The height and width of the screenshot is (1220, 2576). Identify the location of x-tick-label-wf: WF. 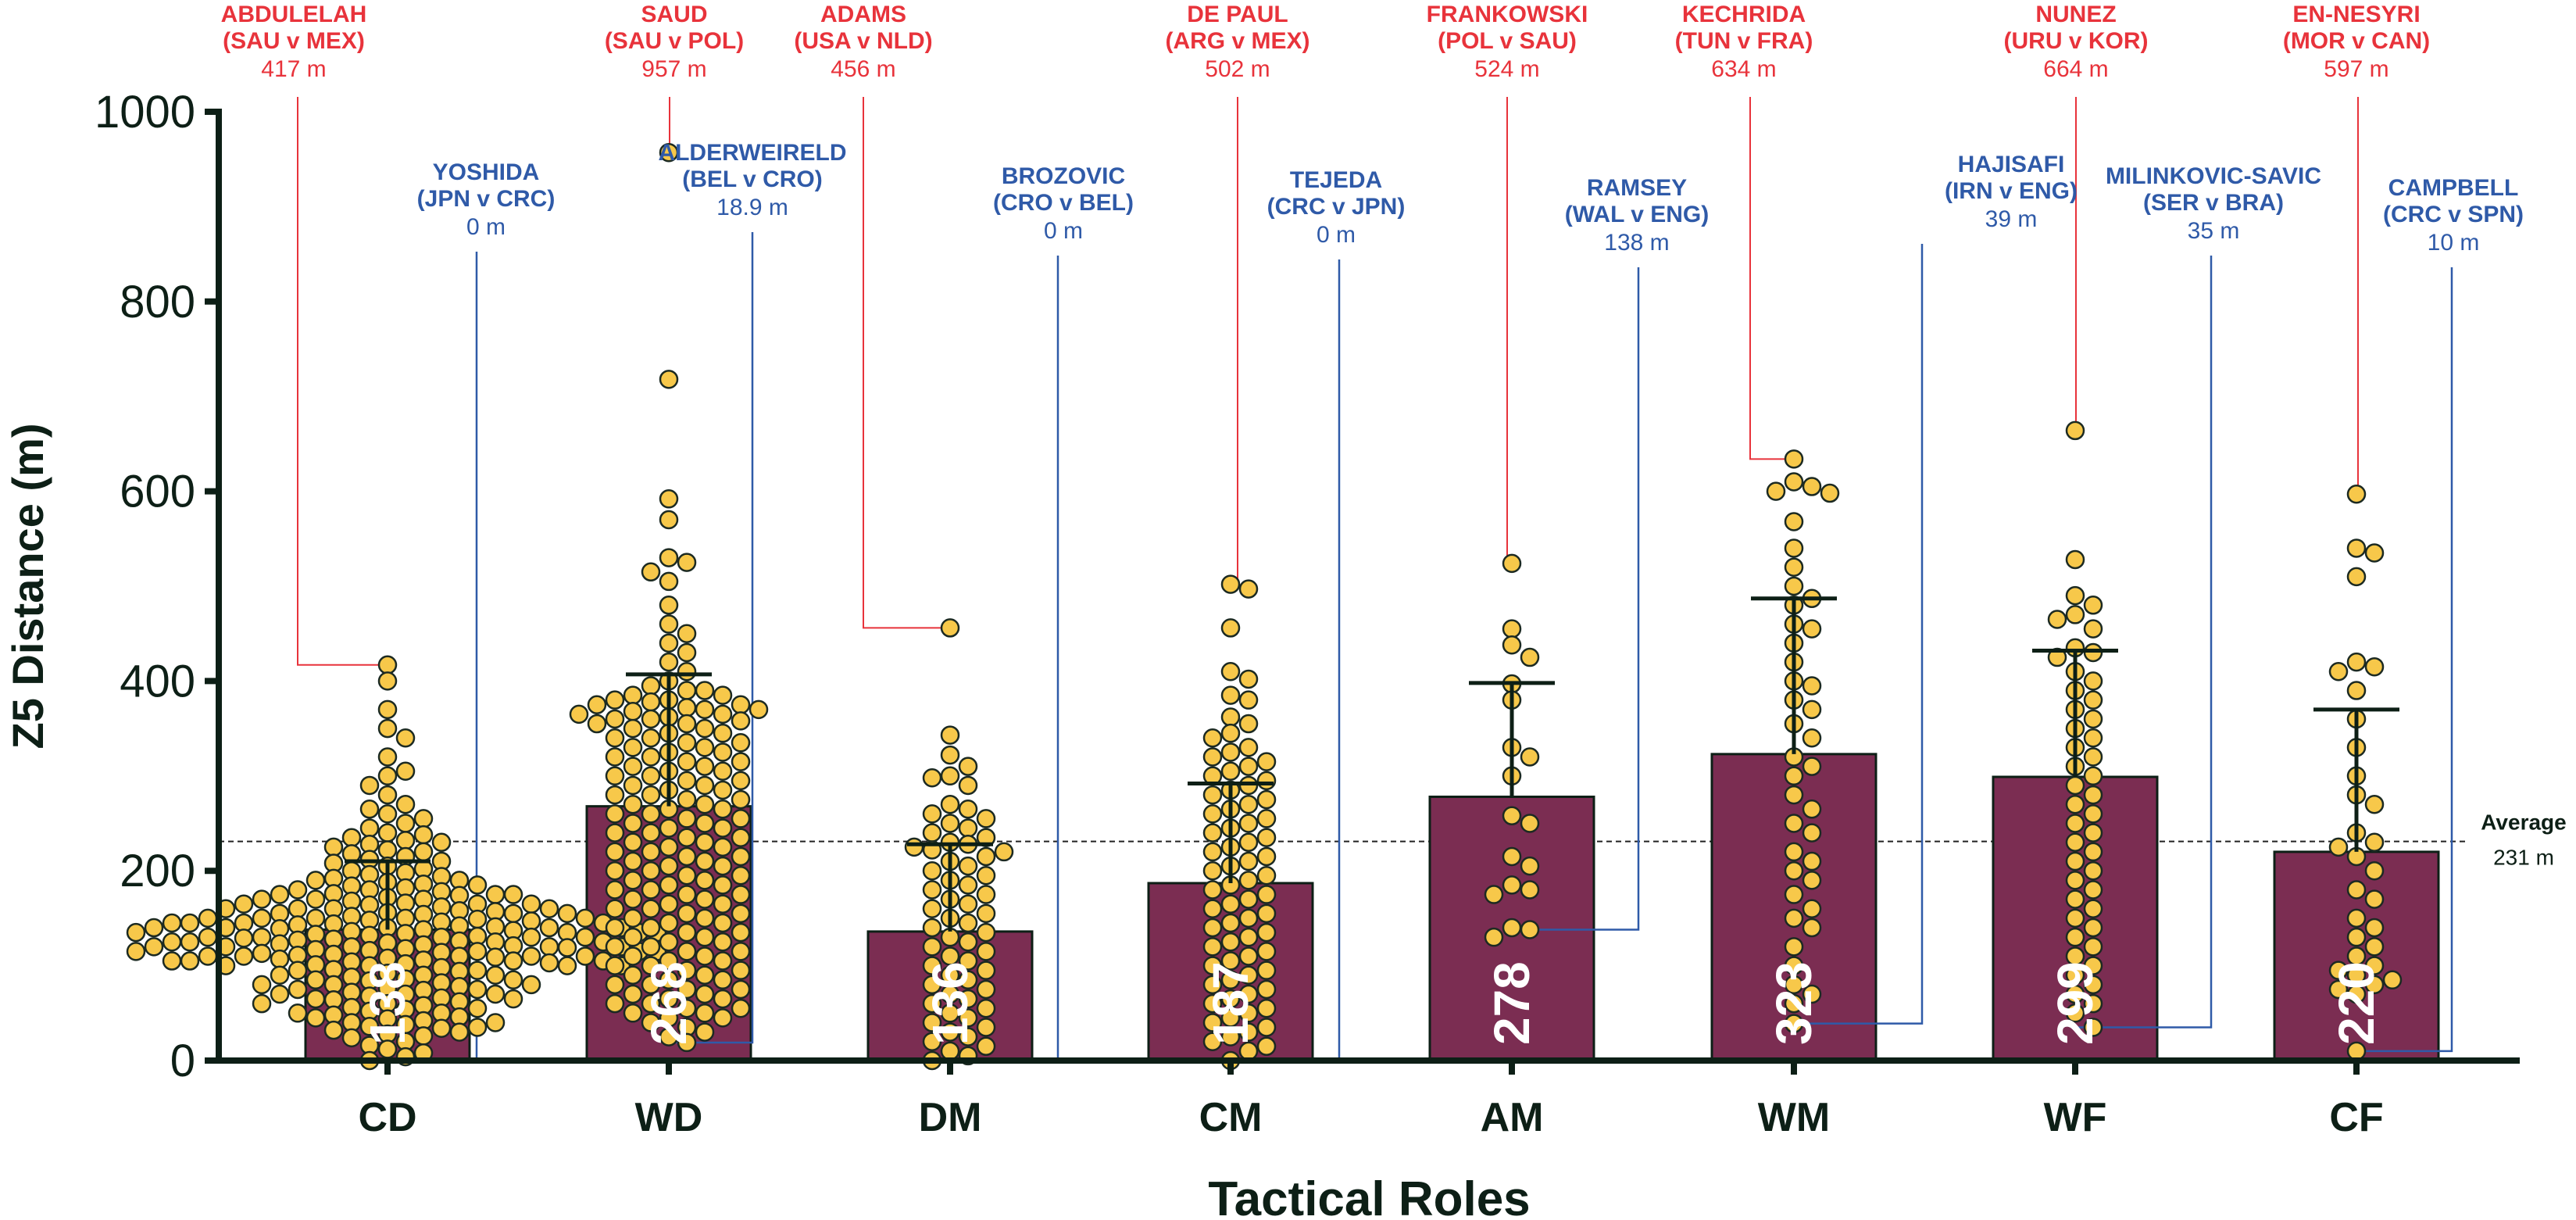
(2075, 1117).